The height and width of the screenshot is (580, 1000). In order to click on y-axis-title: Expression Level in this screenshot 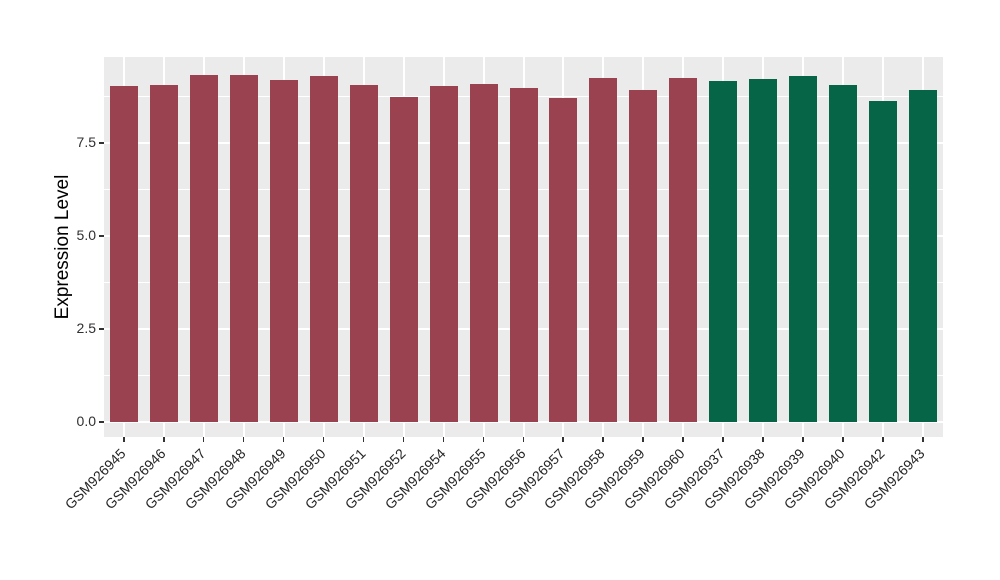, I will do `click(62, 247)`.